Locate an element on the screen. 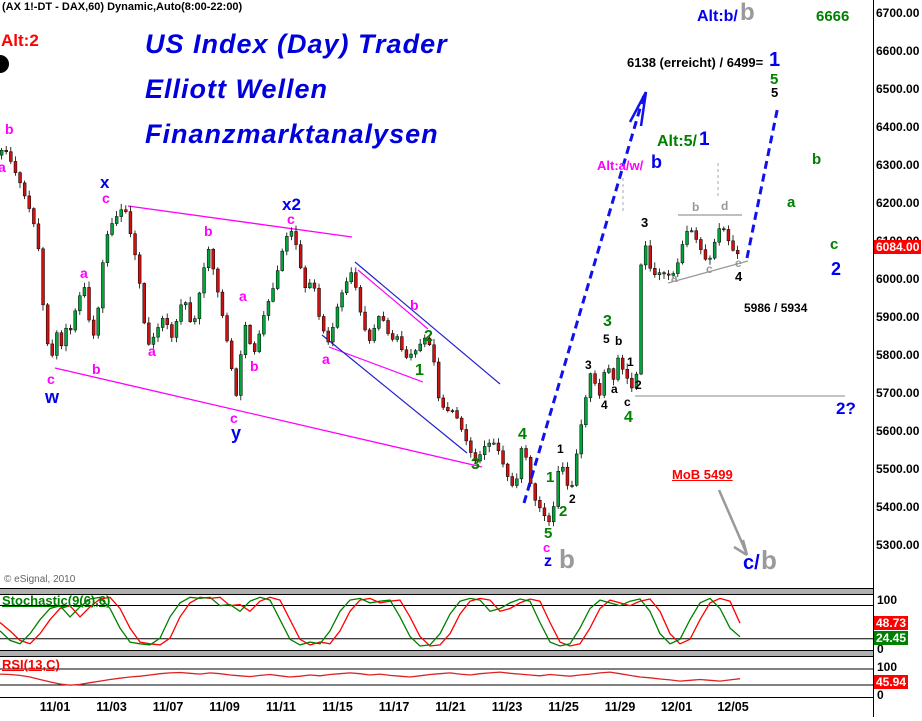 This screenshot has width=922, height=721. mob-arrow-shaft is located at coordinates (732, 521).